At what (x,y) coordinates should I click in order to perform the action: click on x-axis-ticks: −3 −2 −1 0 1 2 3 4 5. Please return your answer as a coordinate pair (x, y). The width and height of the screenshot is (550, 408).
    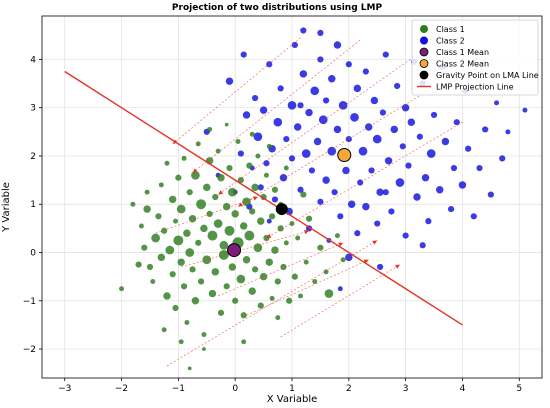
    Looking at the image, I should click on (290, 386).